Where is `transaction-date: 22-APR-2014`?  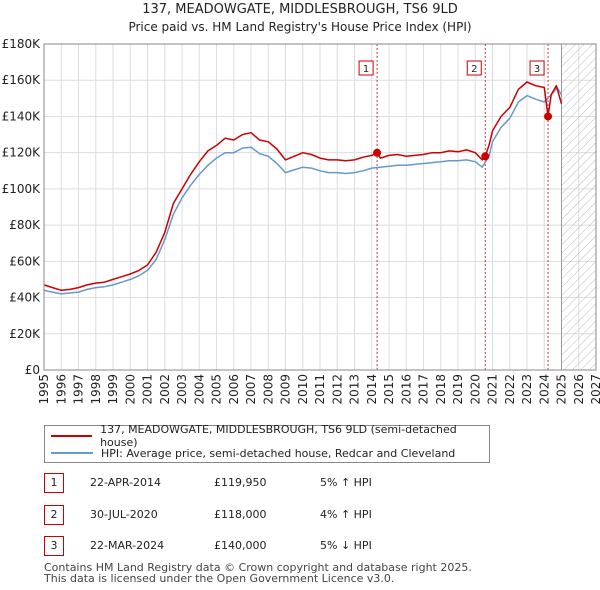
transaction-date: 22-APR-2014 is located at coordinates (126, 482).